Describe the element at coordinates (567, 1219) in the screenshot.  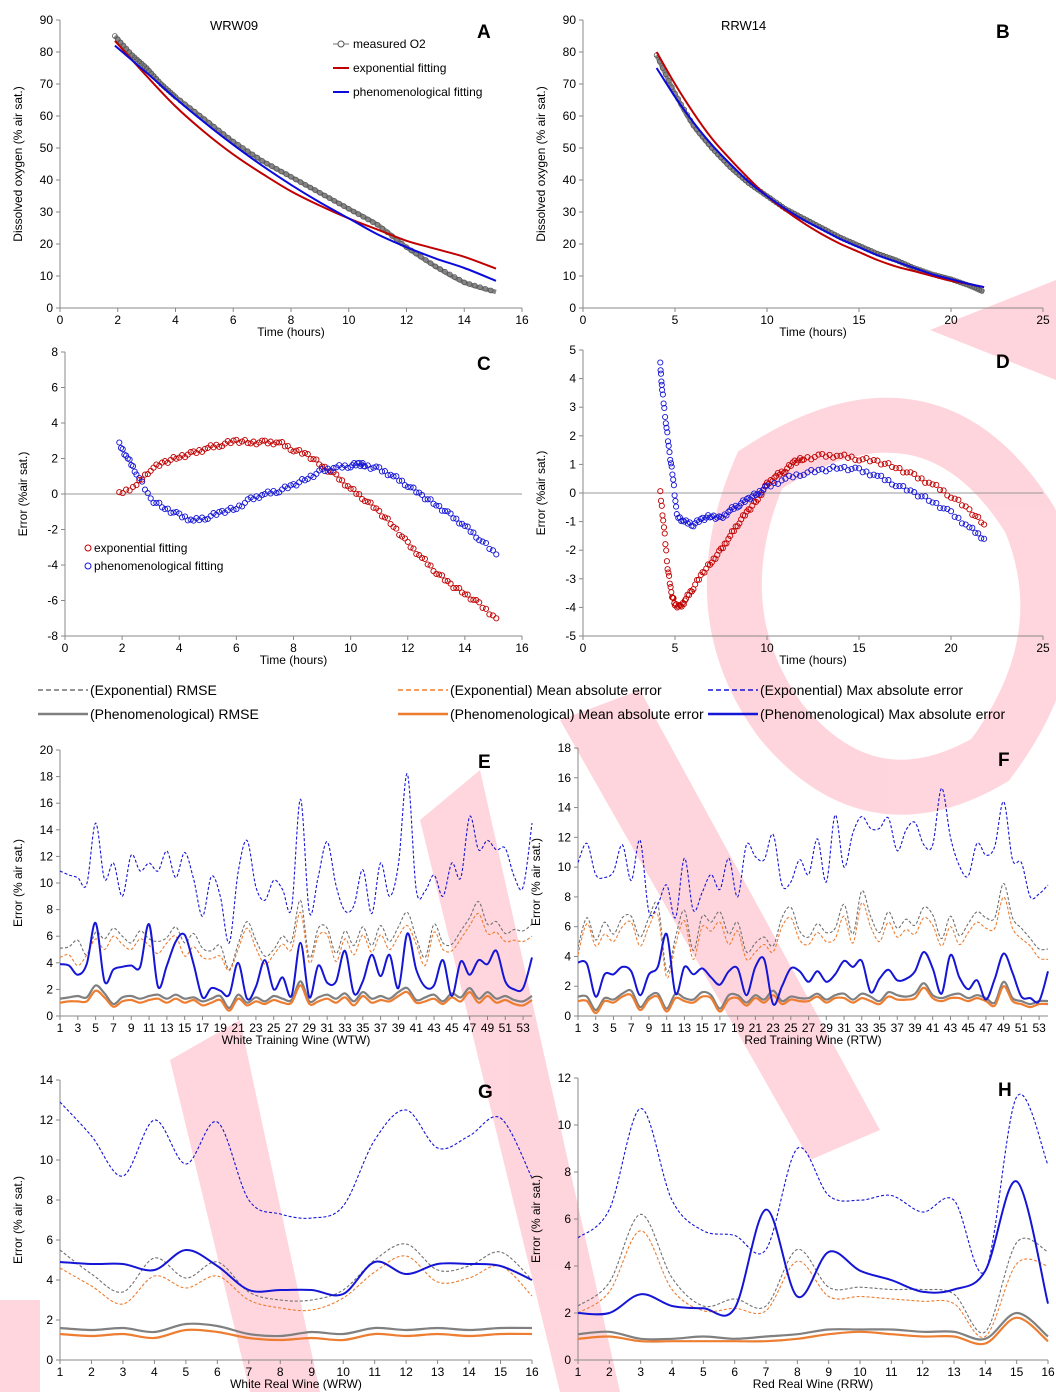
I see `y-tick-label: 6` at that location.